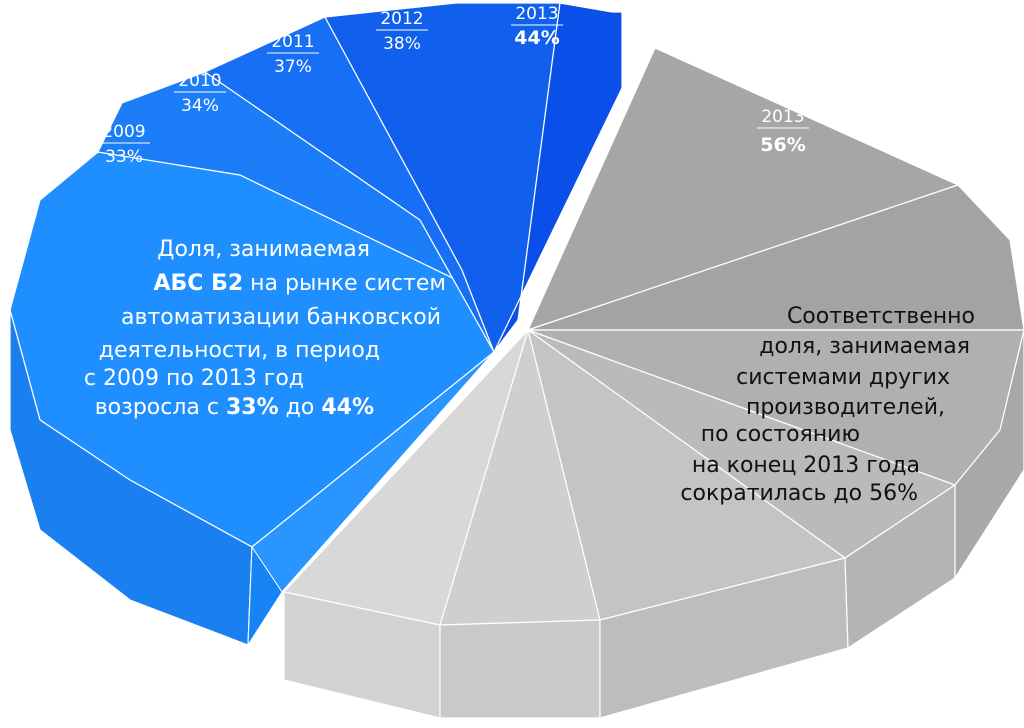  Describe the element at coordinates (199, 81) in the screenshot. I see `slice-label-year-2010: 2010` at that location.